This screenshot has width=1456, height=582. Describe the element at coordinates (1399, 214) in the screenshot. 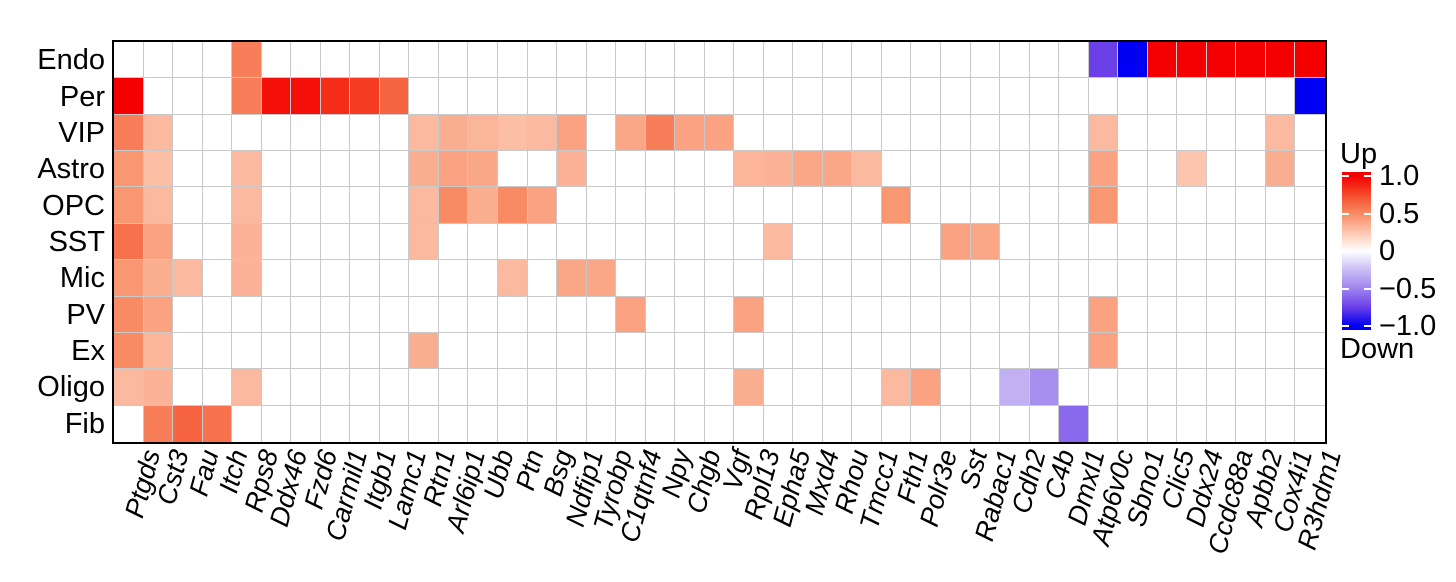

I see `colorbar-tick-label: 0.5` at that location.